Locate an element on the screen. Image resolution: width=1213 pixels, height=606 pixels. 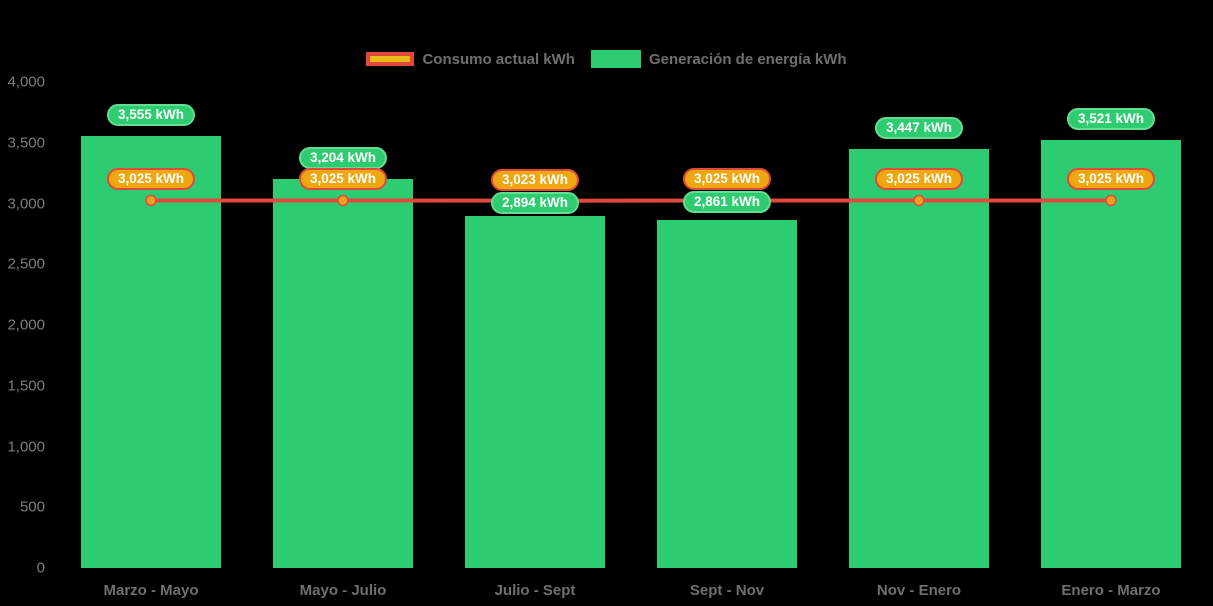
generation-value-label: 2,894 kWh is located at coordinates (535, 202).